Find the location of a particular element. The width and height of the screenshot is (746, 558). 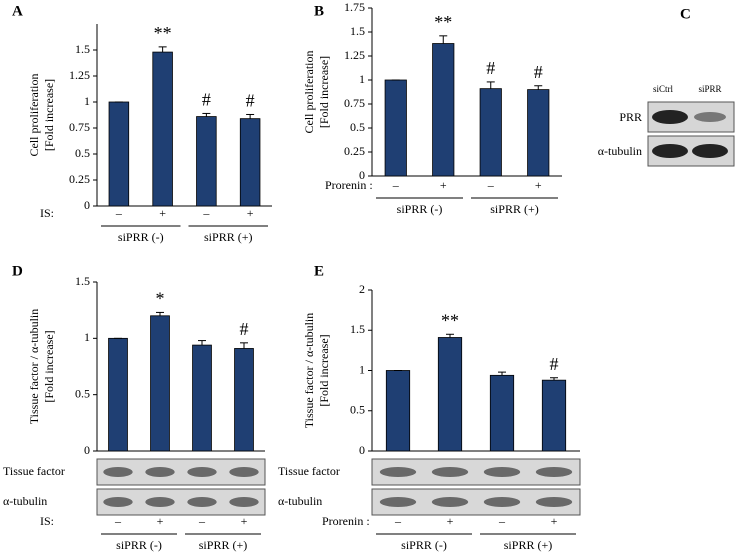

blot-c: siCtrl siPRR PRR α-tubulin is located at coordinates (666, 125).